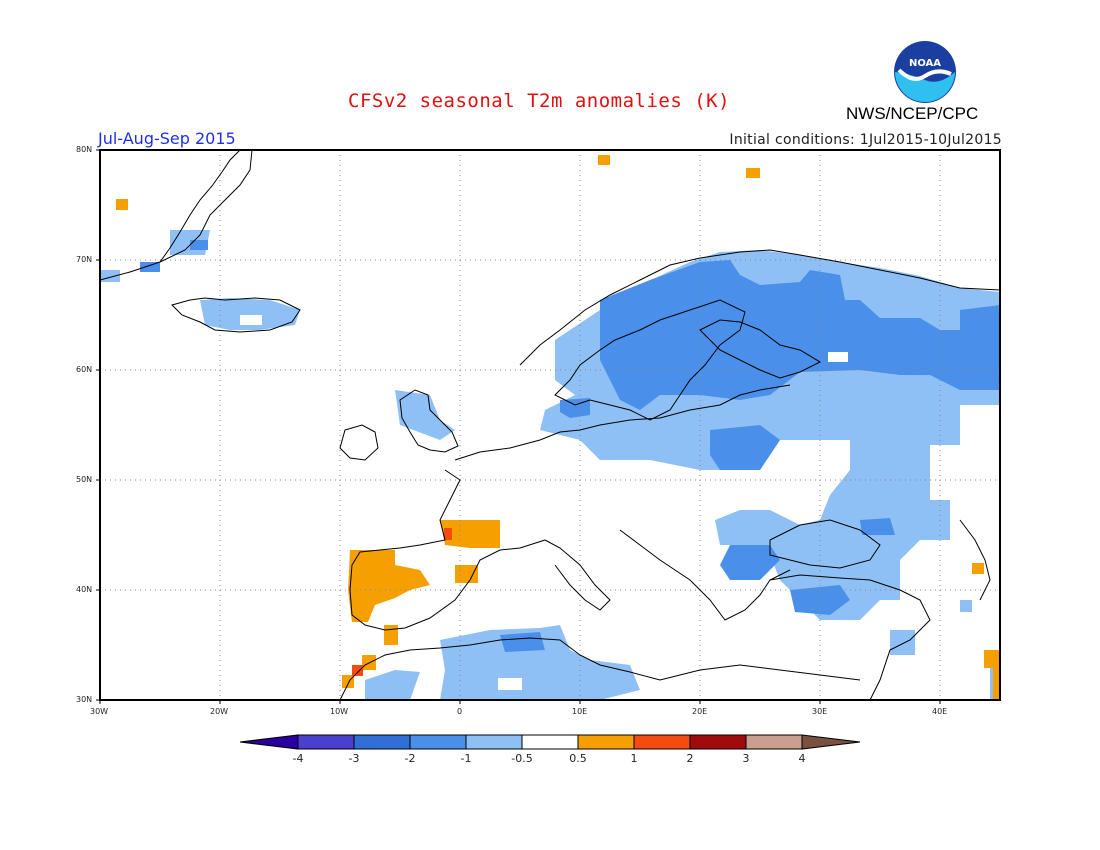 This screenshot has height=850, width=1100. What do you see at coordinates (410, 758) in the screenshot?
I see `colorbar-label: -2` at bounding box center [410, 758].